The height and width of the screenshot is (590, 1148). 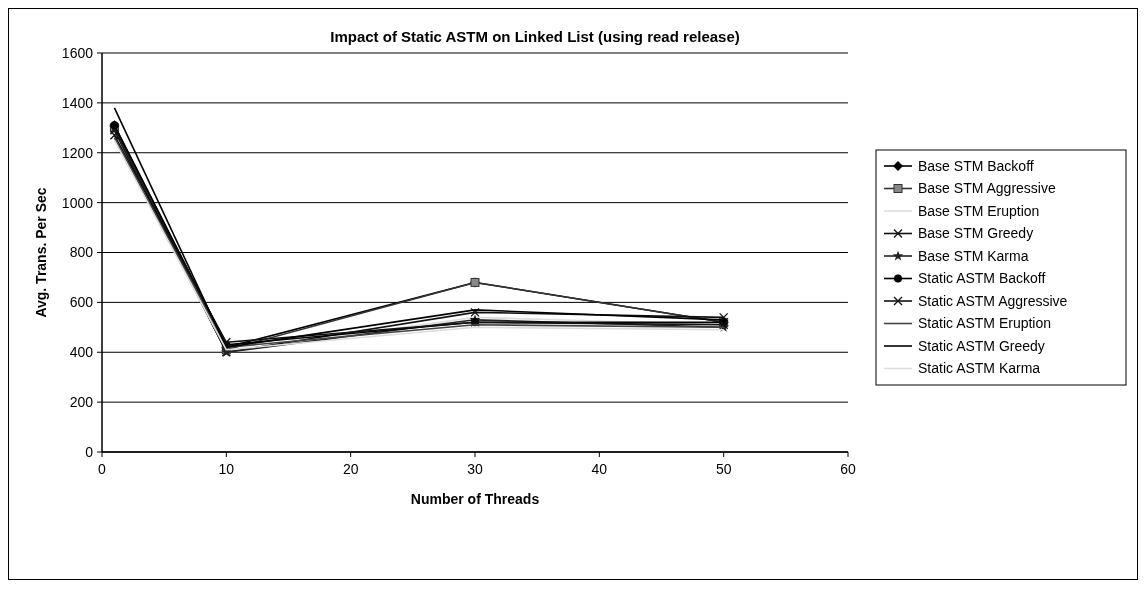 I want to click on legend-label: Base STM Backoff, so click(x=976, y=165).